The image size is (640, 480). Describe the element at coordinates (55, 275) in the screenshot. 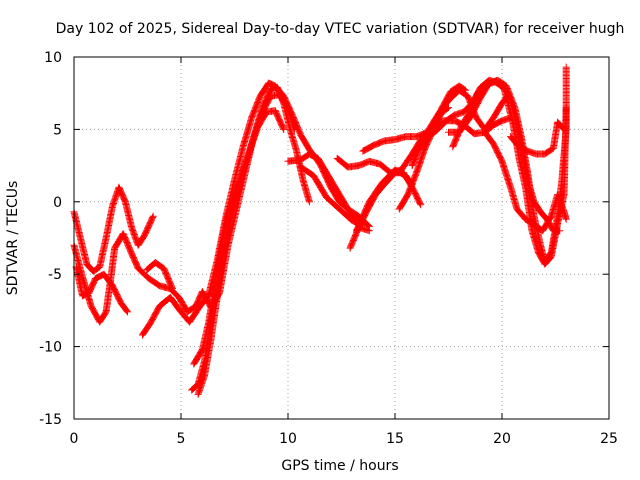

I see `y-tick-label: -5` at that location.